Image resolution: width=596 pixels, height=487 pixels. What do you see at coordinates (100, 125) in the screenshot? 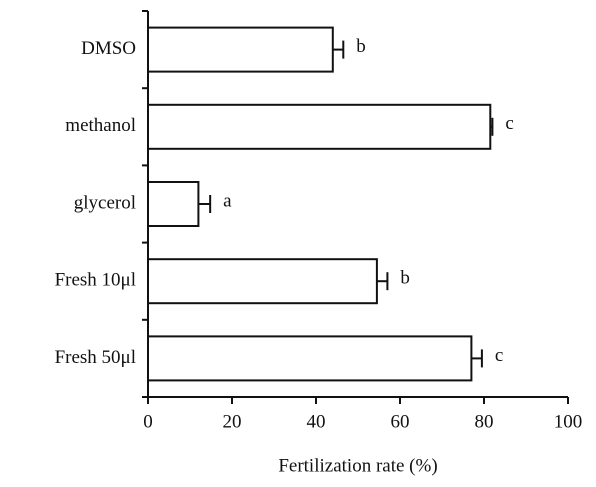
I see `y-tick-label: methanol` at bounding box center [100, 125].